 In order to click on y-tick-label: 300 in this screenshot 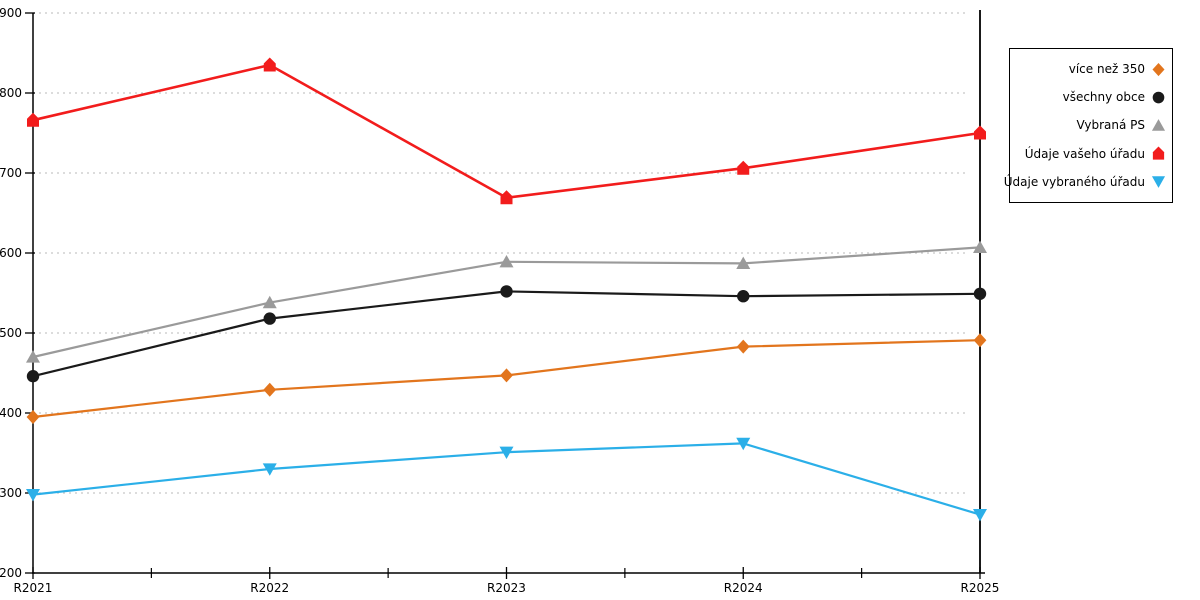, I will do `click(11, 493)`.